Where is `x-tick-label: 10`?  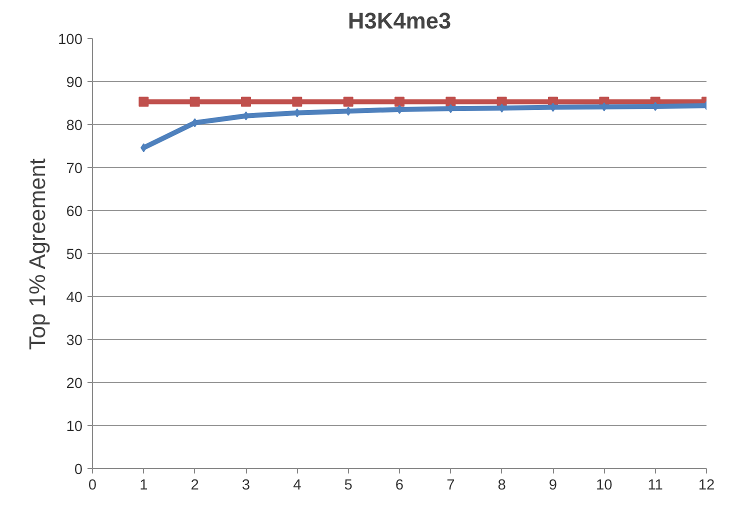
x-tick-label: 10 is located at coordinates (604, 486).